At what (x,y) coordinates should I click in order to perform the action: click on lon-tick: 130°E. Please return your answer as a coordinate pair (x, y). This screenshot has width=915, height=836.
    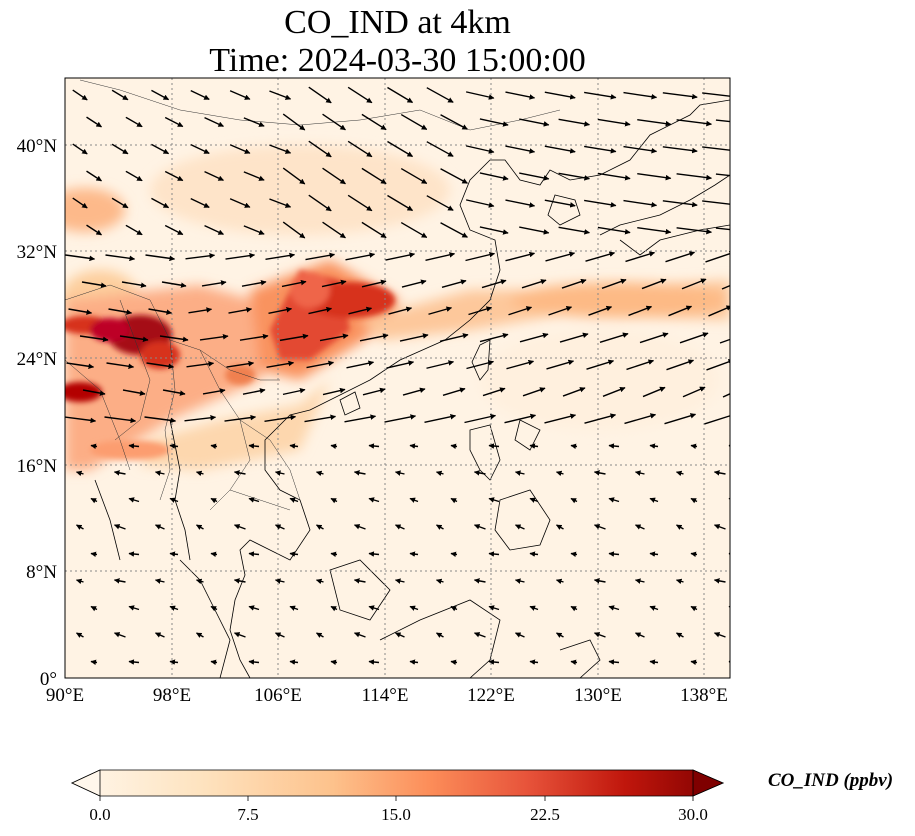
    Looking at the image, I should click on (598, 695).